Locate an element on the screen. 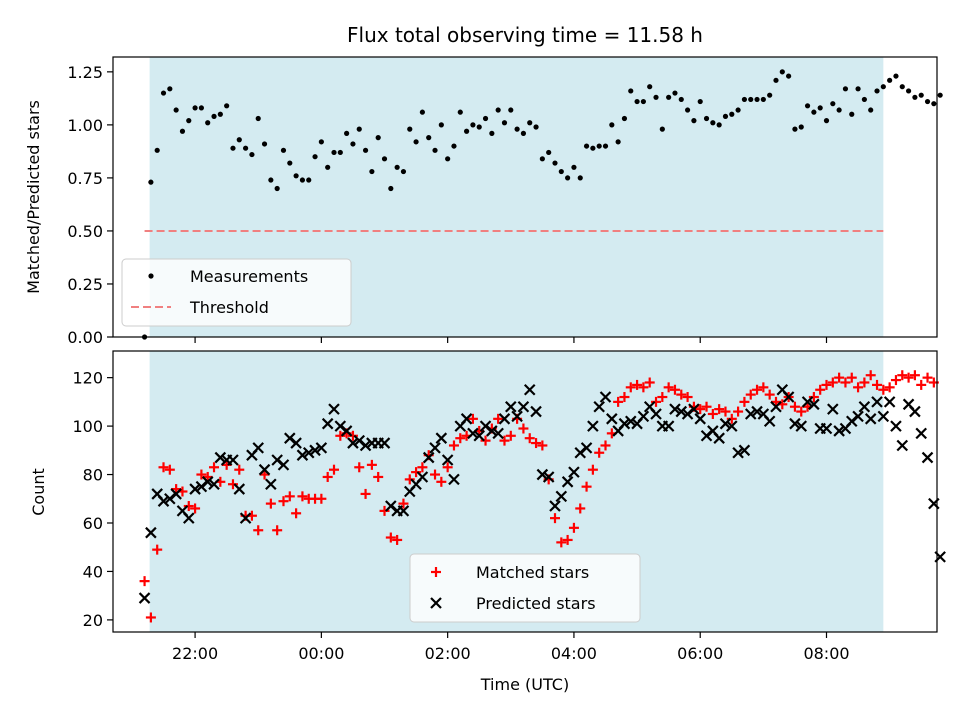  x-tick-label: 04:00 is located at coordinates (574, 653).